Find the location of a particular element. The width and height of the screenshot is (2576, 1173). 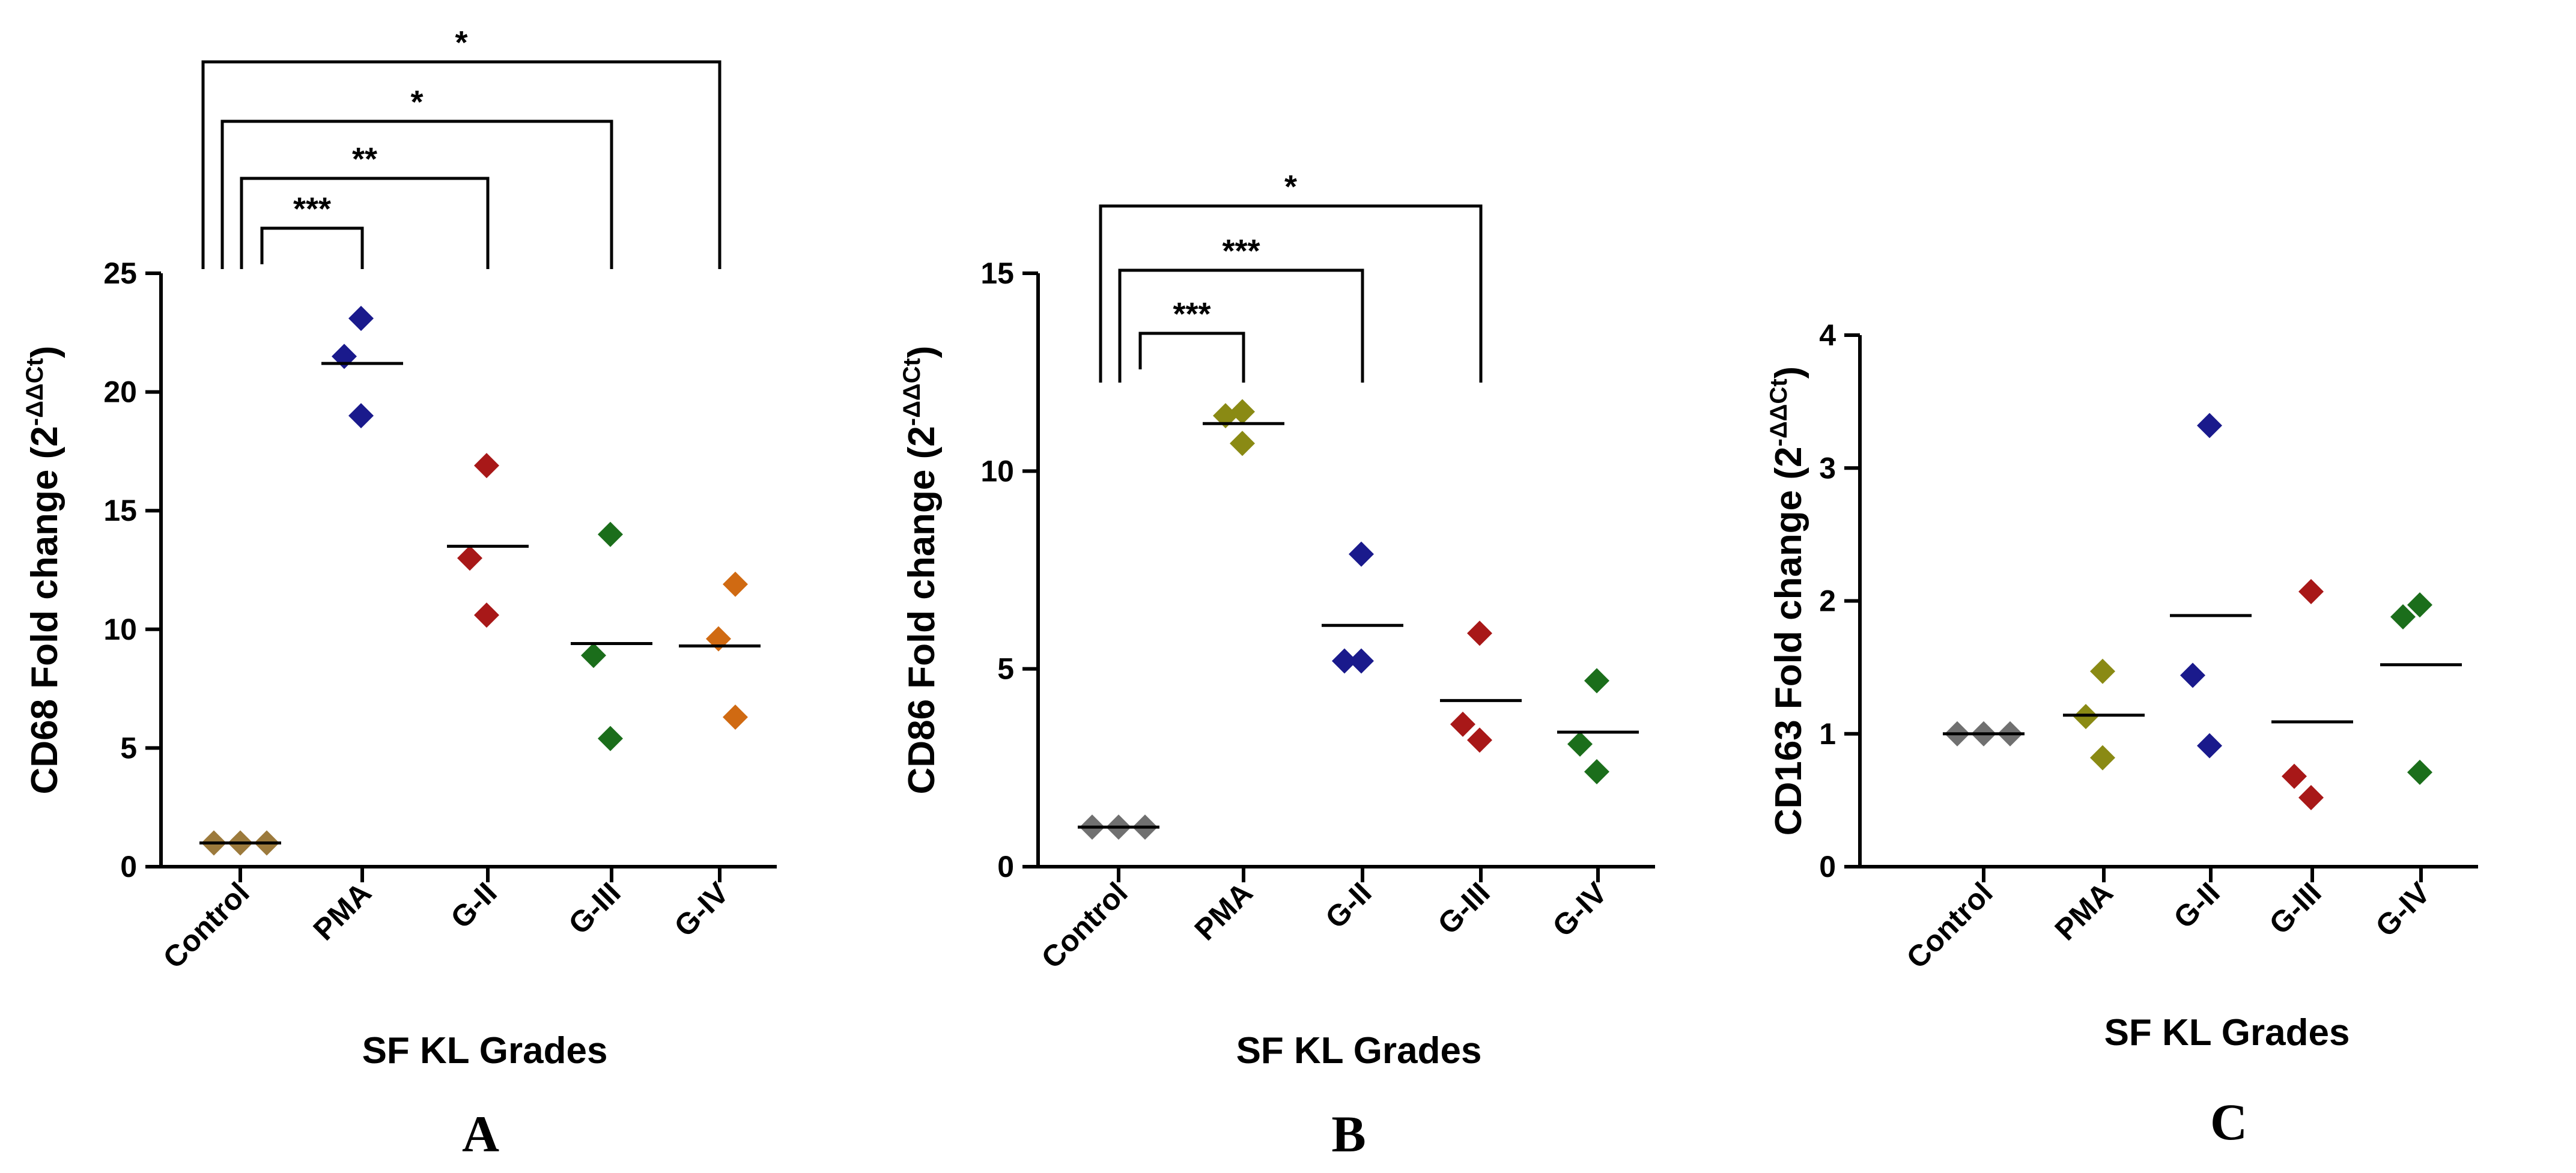

y-tick-label: 4 is located at coordinates (1828, 335).